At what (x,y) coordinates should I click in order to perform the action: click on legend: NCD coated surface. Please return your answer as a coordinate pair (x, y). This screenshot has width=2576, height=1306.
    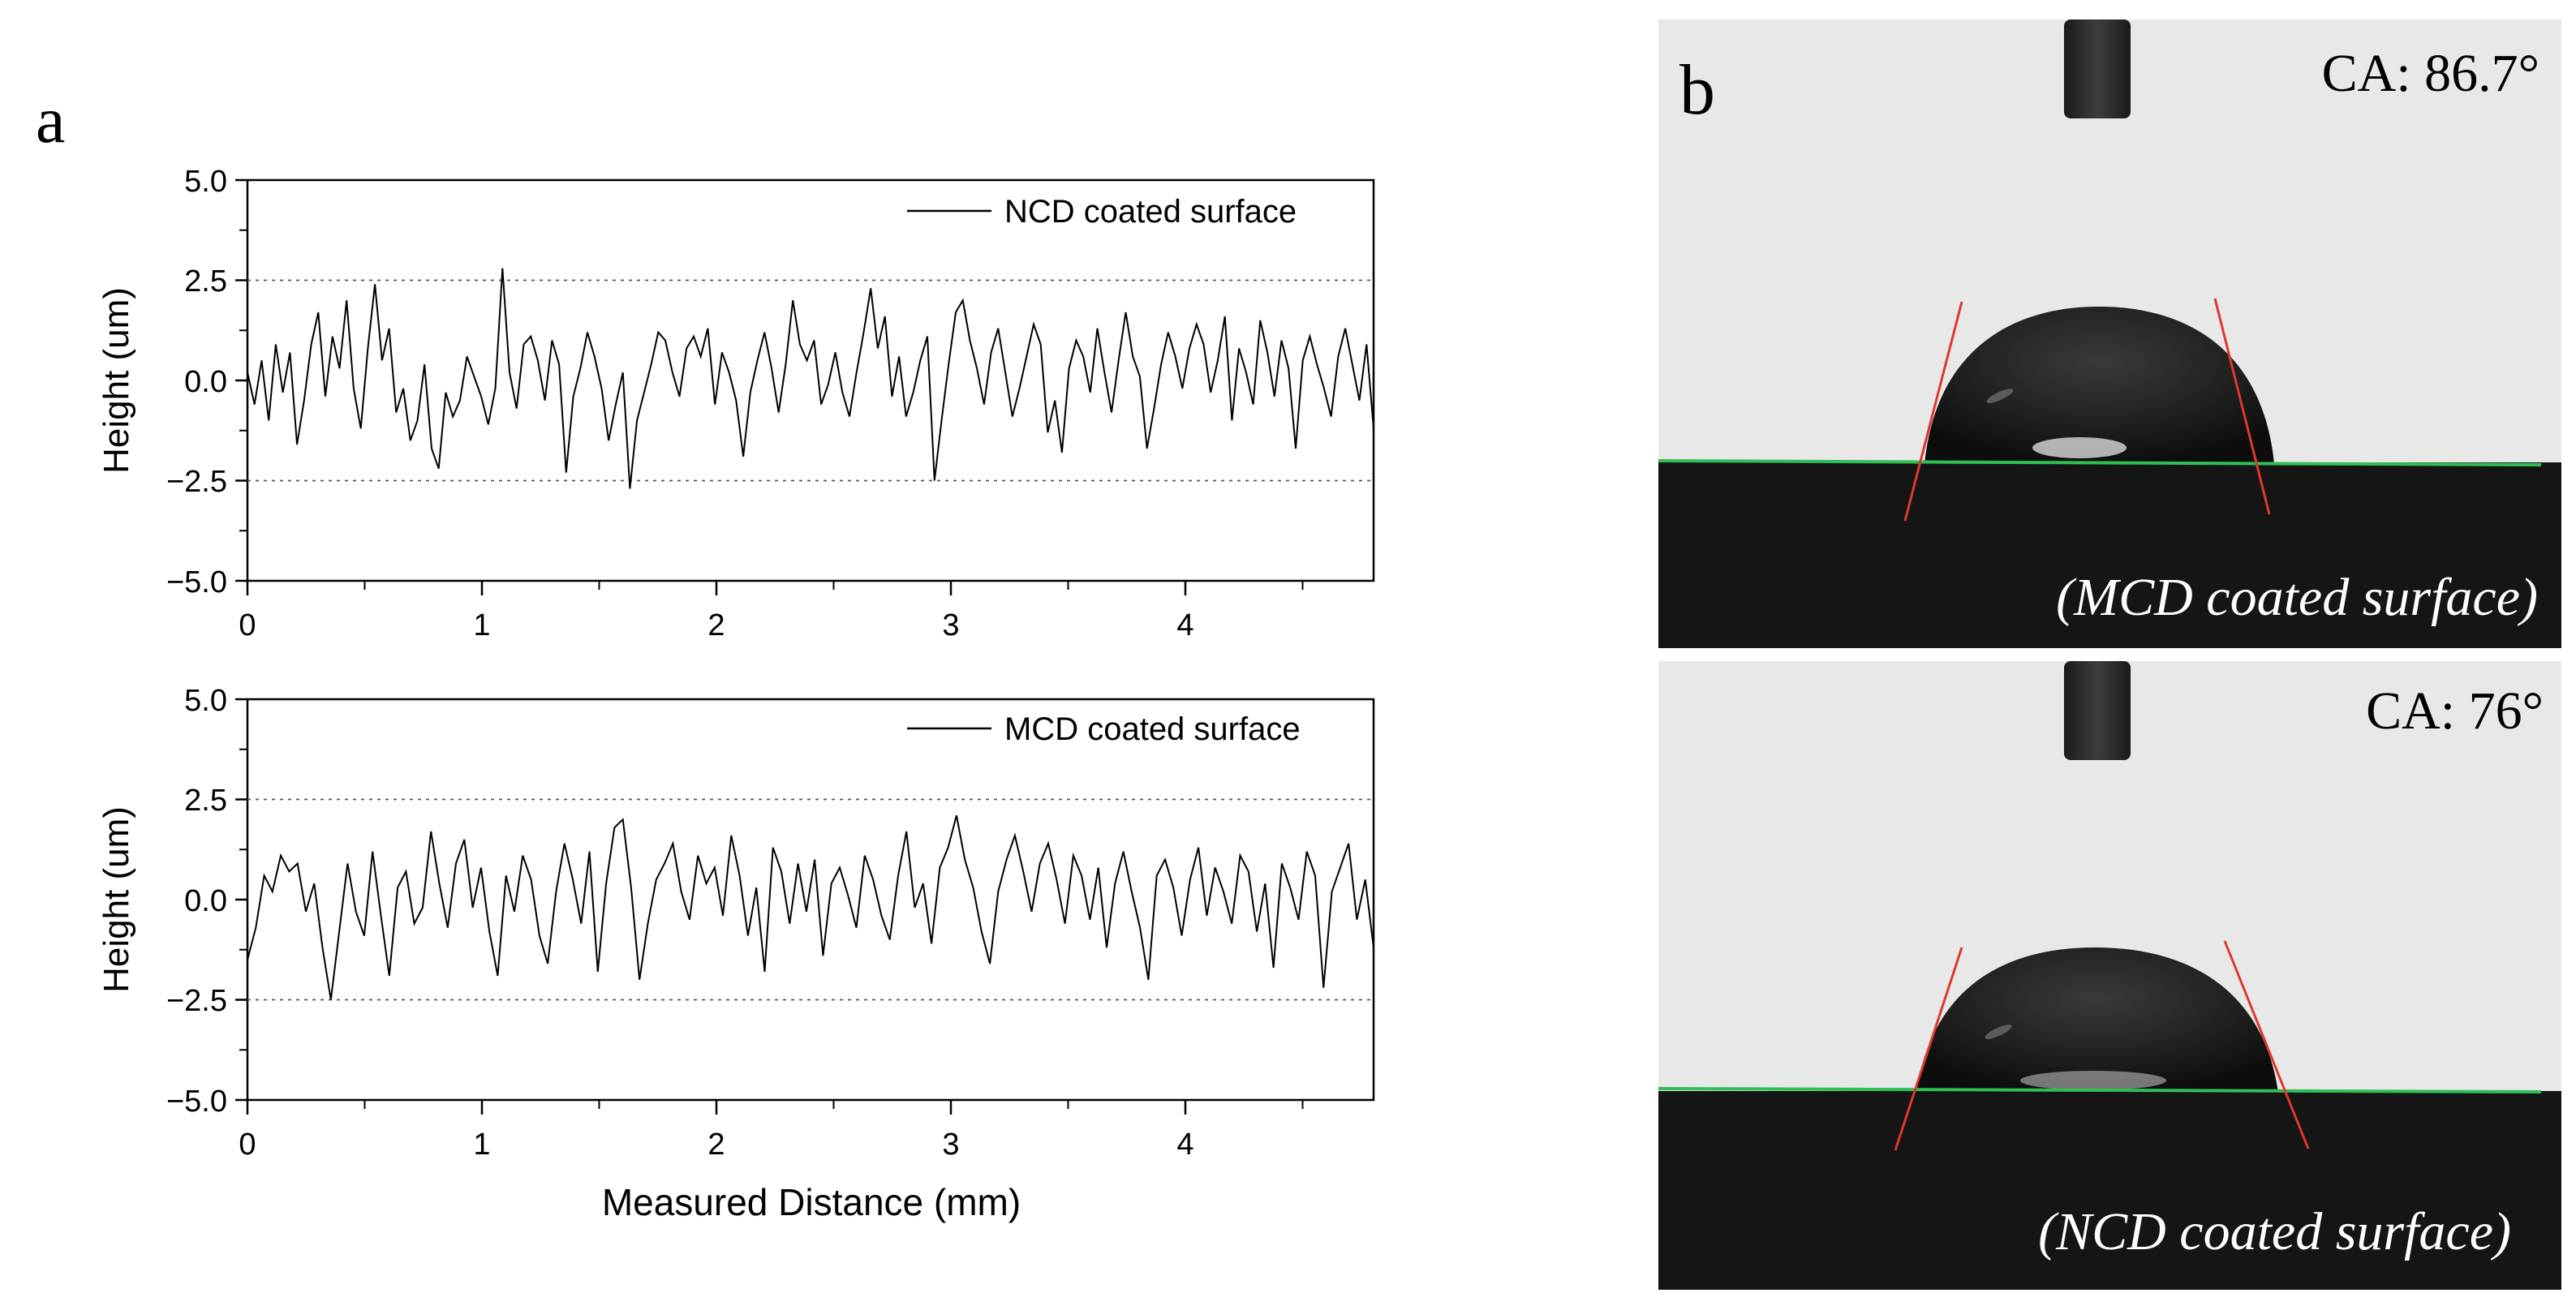
    Looking at the image, I should click on (1102, 212).